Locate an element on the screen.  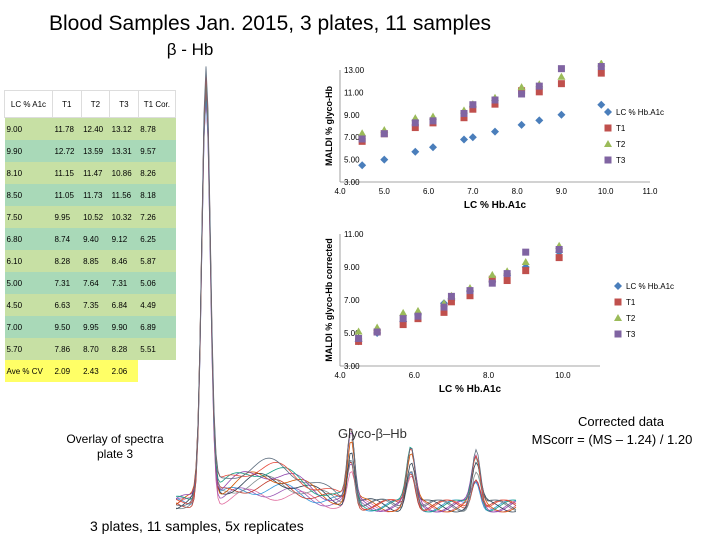
table-cell: 8.78 is located at coordinates (157, 128).